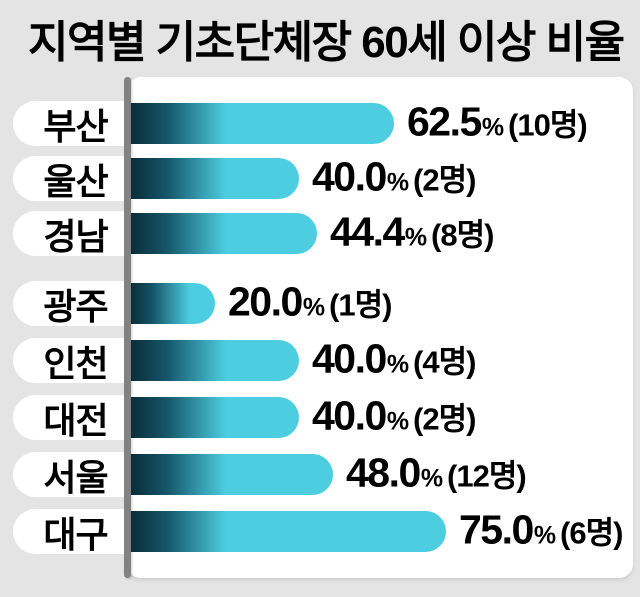  What do you see at coordinates (444, 121) in the screenshot?
I see `percent-value: 62.5` at bounding box center [444, 121].